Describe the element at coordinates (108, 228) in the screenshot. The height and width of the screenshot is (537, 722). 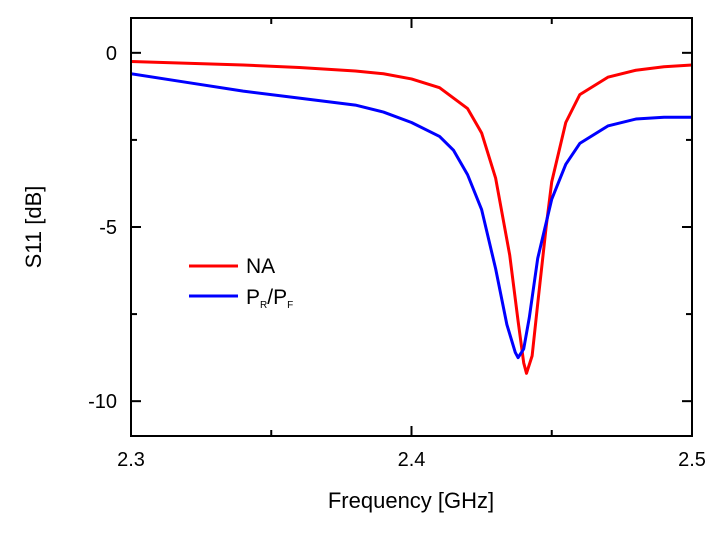
I see `y-tick-label: -5` at that location.